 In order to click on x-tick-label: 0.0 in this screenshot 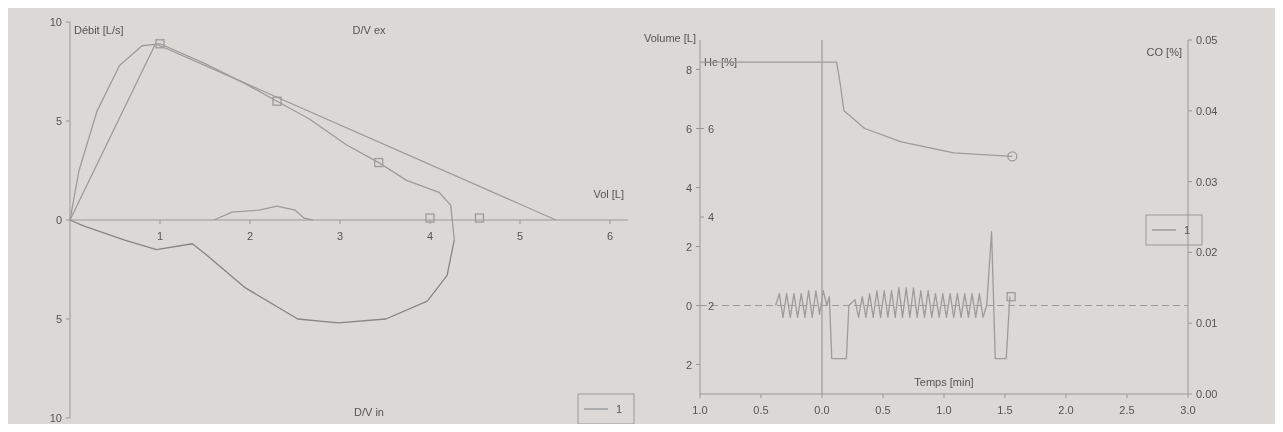, I will do `click(822, 410)`.